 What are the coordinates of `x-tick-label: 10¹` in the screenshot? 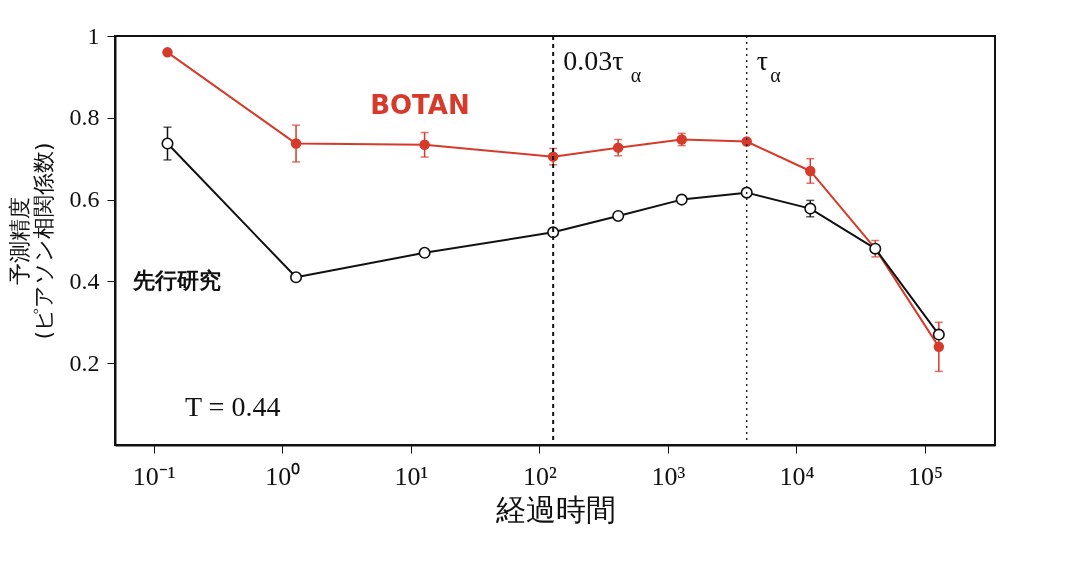 It's located at (411, 476).